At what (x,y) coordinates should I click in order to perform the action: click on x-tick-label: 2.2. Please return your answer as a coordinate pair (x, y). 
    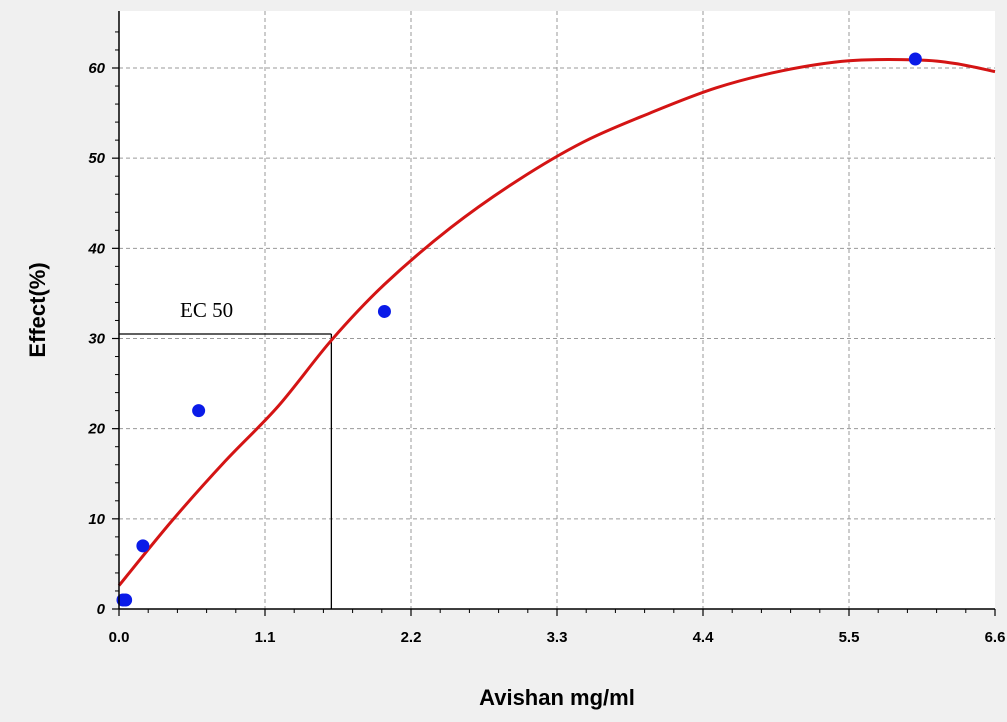
    Looking at the image, I should click on (411, 637).